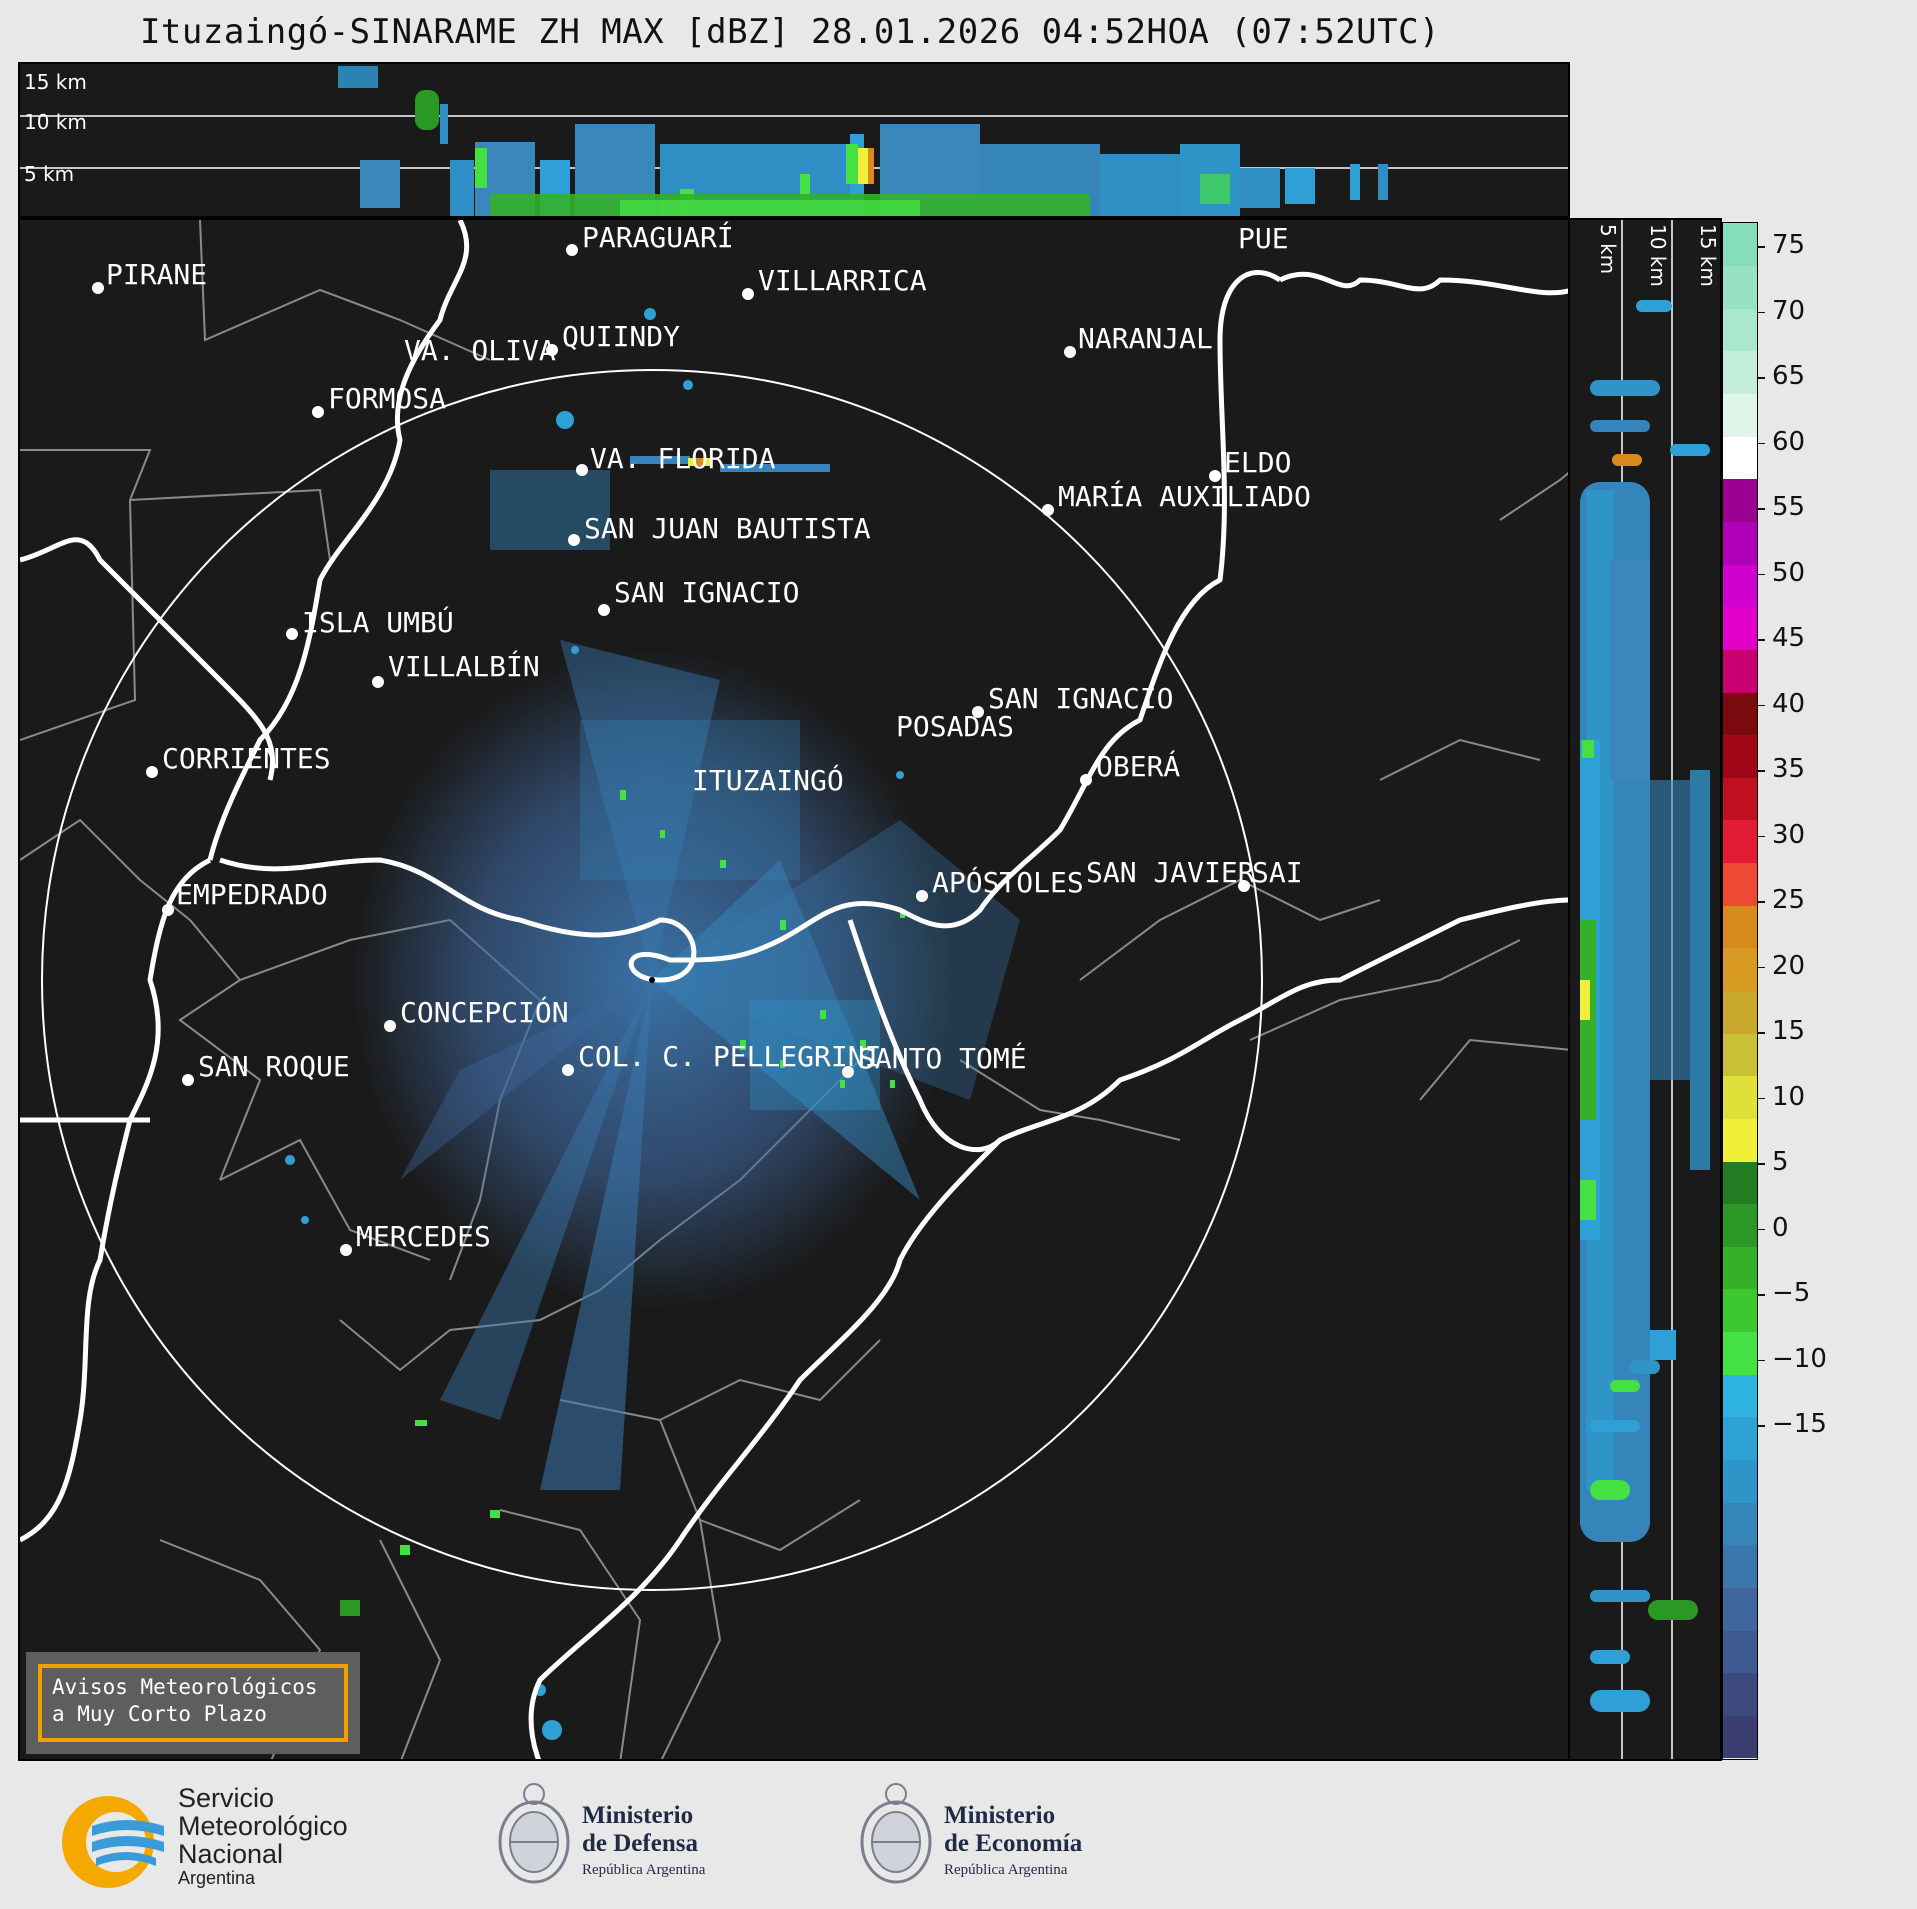 This screenshot has width=1917, height=1909. I want to click on colorbar-tick-label: 0, so click(1780, 1227).